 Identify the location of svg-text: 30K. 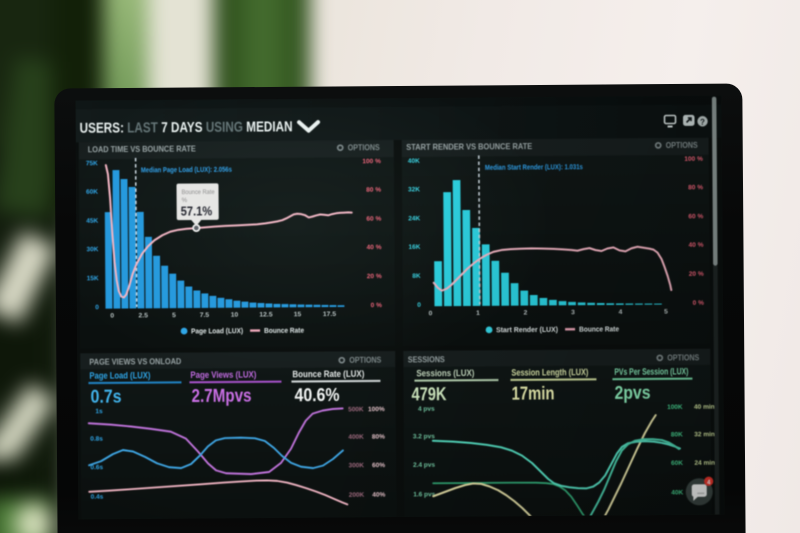
(93, 249).